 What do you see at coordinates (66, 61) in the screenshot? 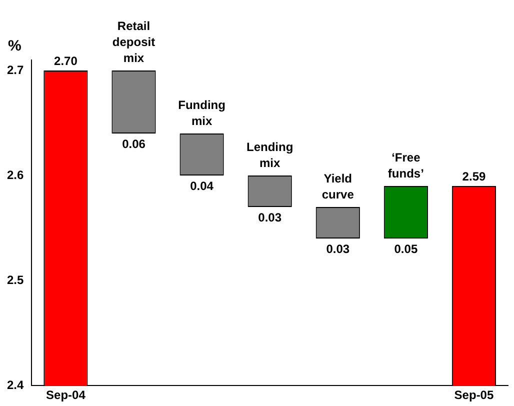
I see `data-label: 2.70` at bounding box center [66, 61].